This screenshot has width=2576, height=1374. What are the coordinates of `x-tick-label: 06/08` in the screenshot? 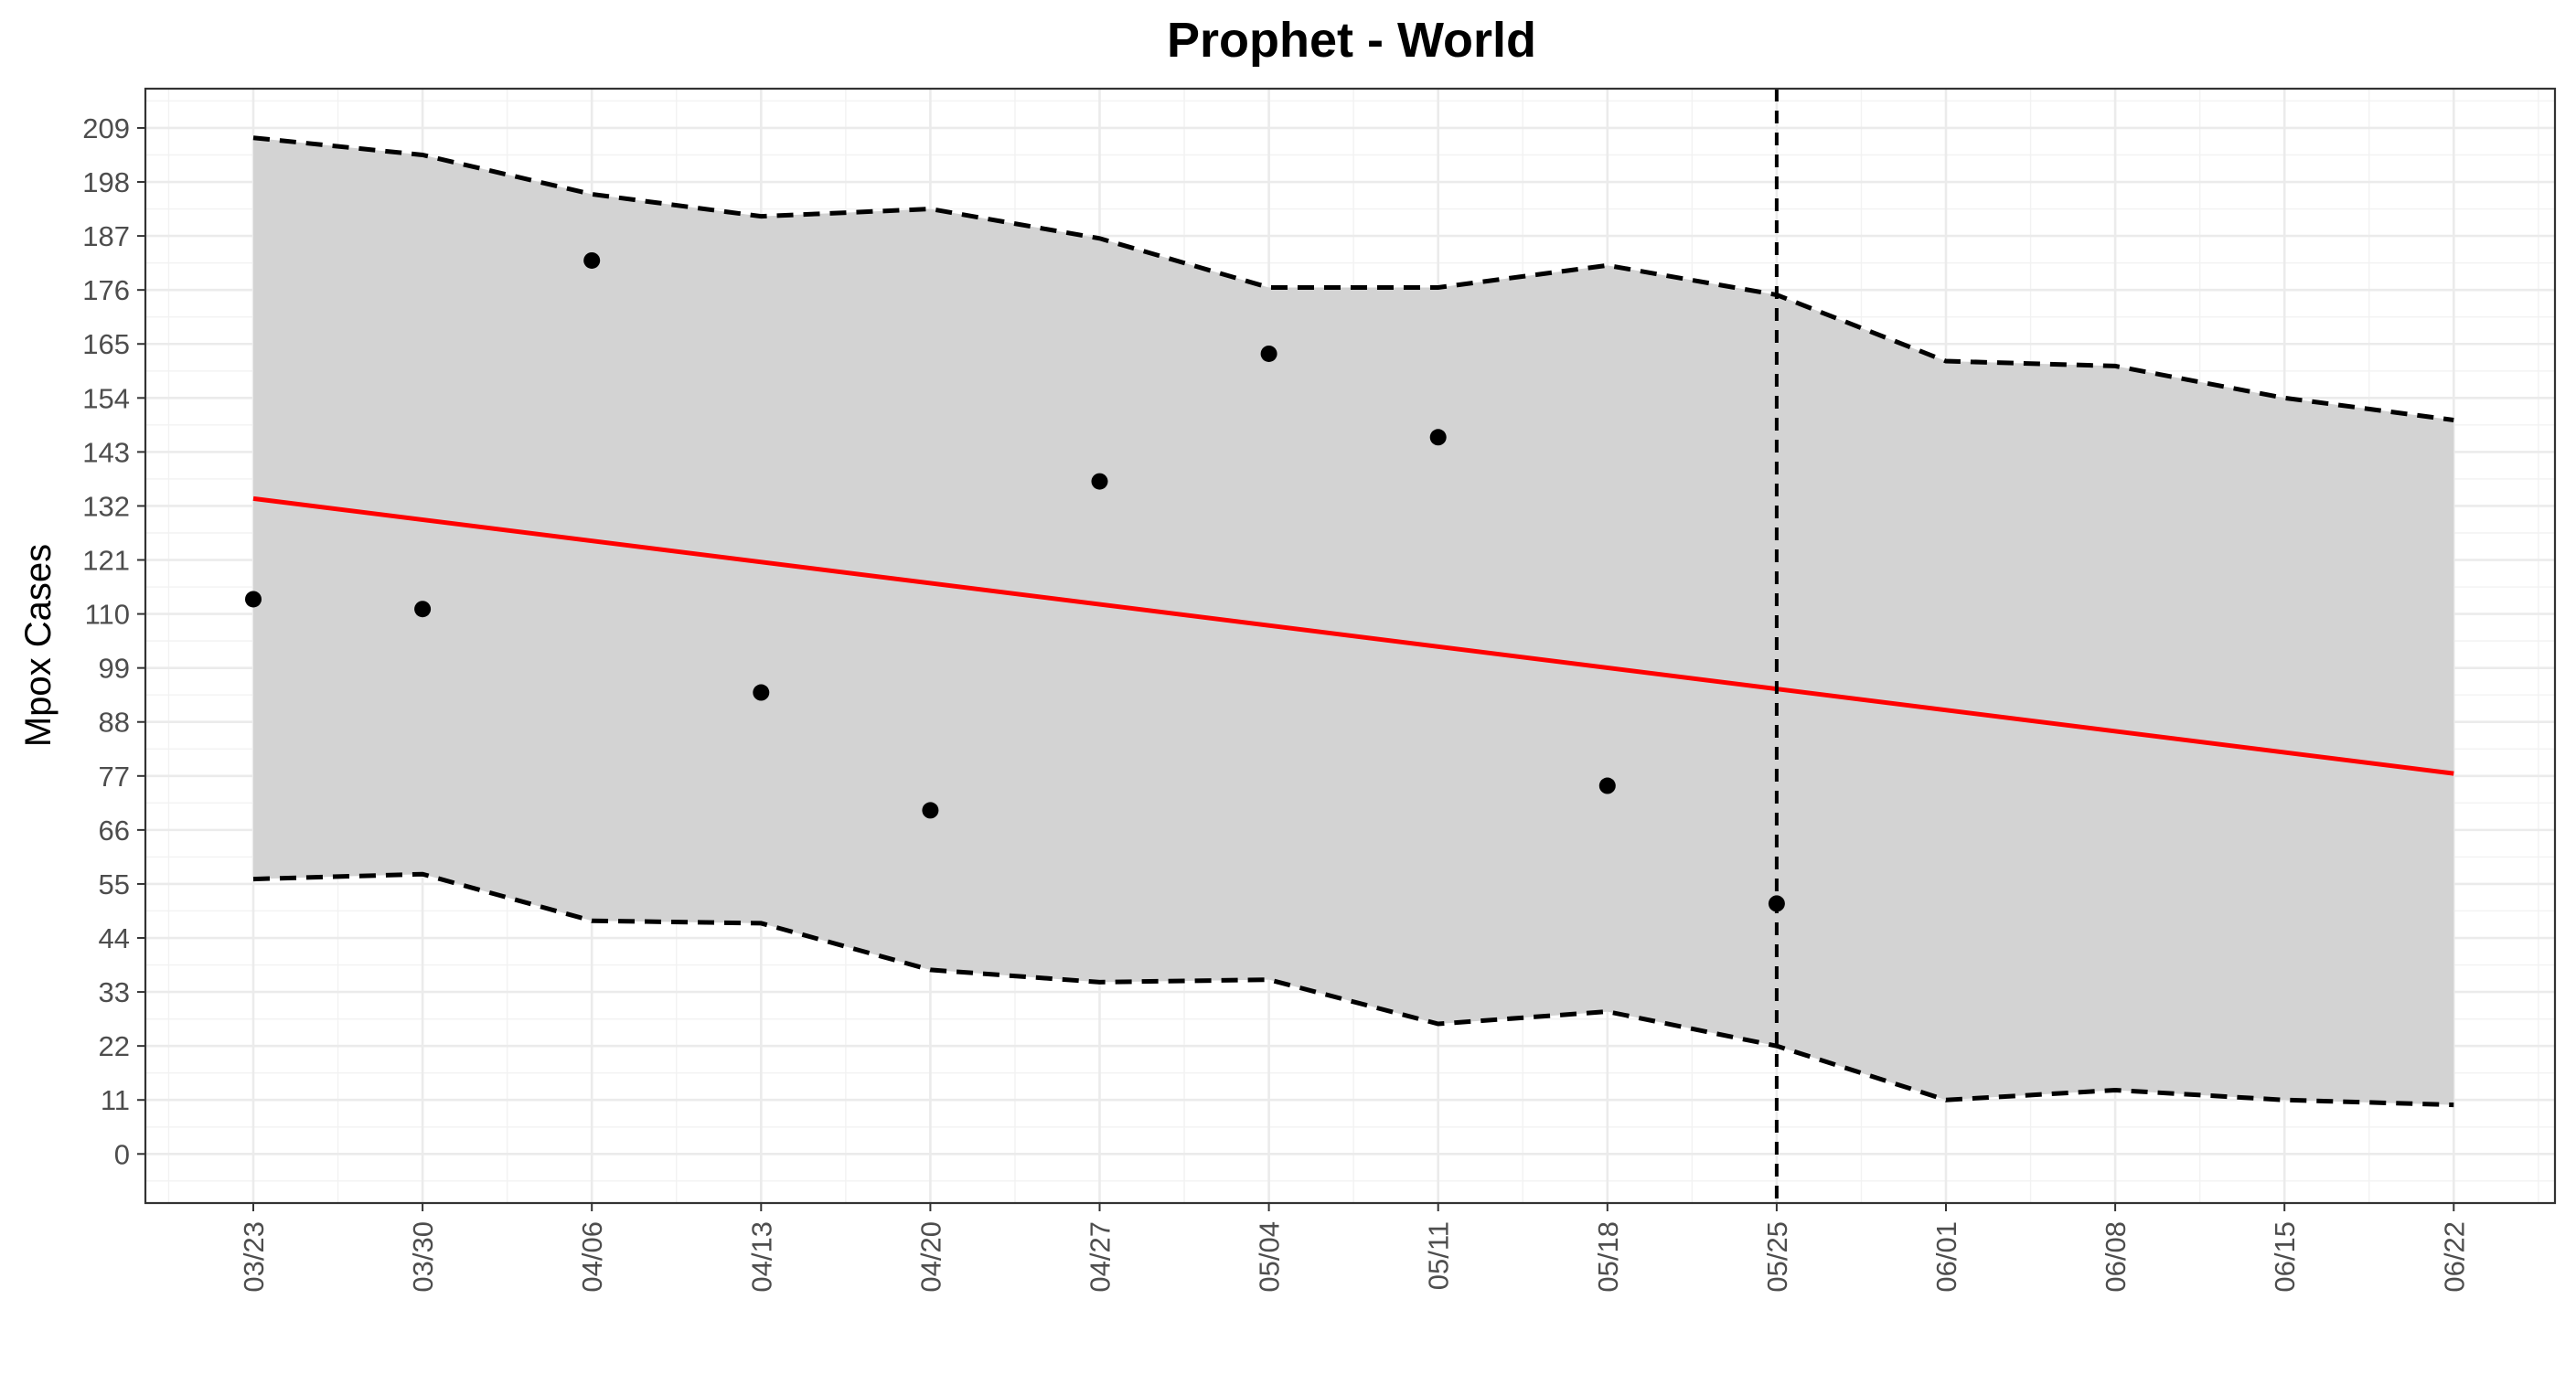 It's located at (2116, 1257).